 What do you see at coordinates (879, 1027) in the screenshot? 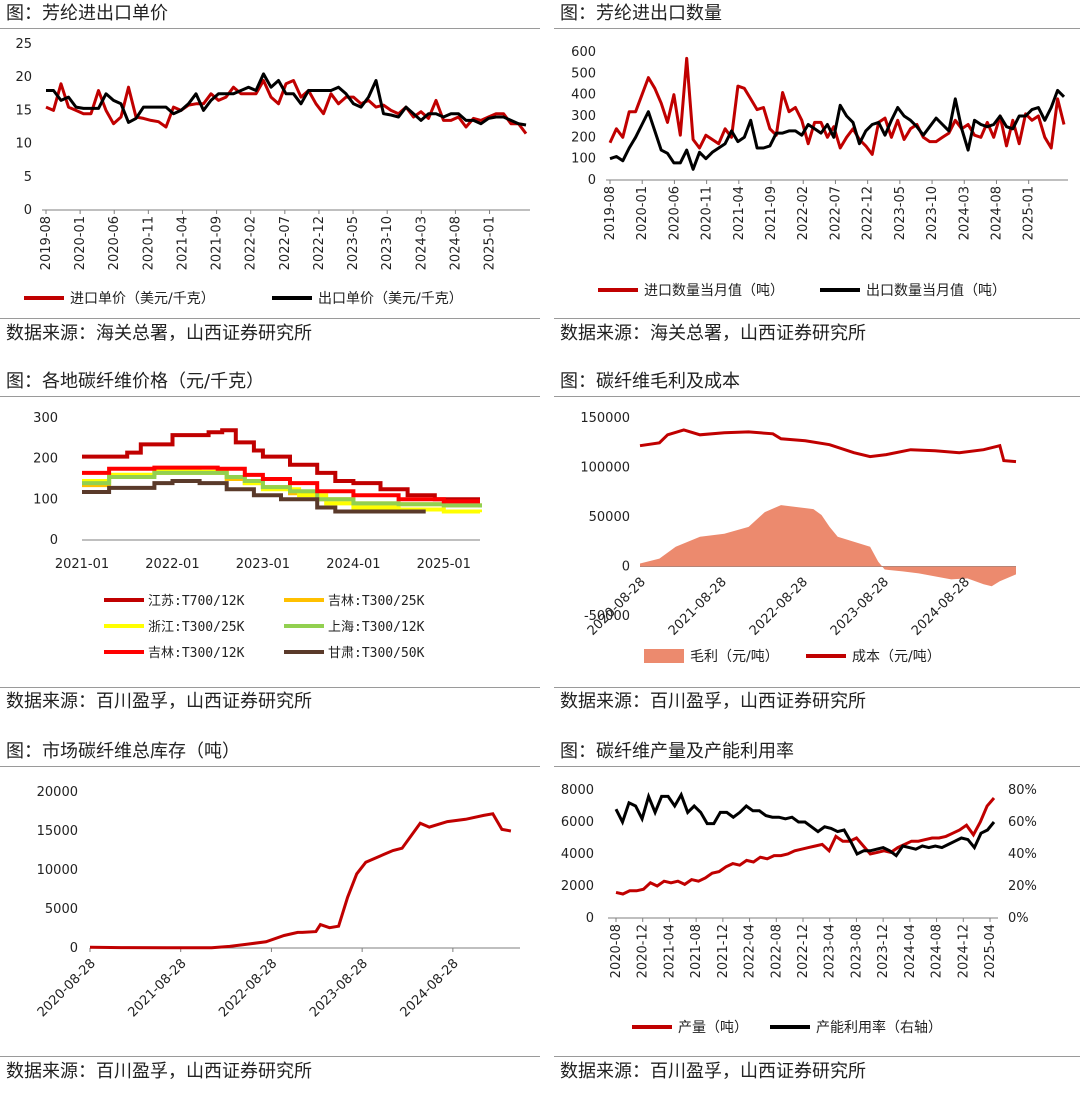
I see `legend-label: 产能利用率（右轴）` at bounding box center [879, 1027].